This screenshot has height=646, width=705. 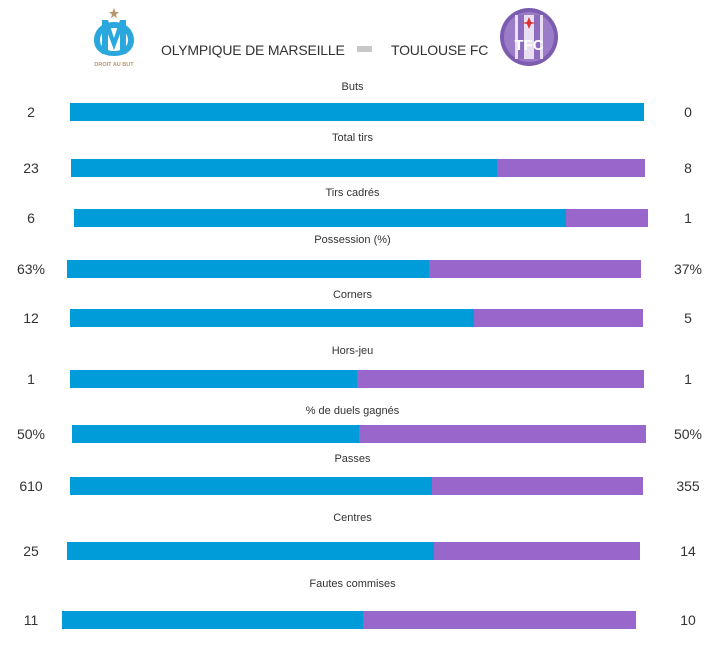 I want to click on away-value: 50%, so click(x=688, y=434).